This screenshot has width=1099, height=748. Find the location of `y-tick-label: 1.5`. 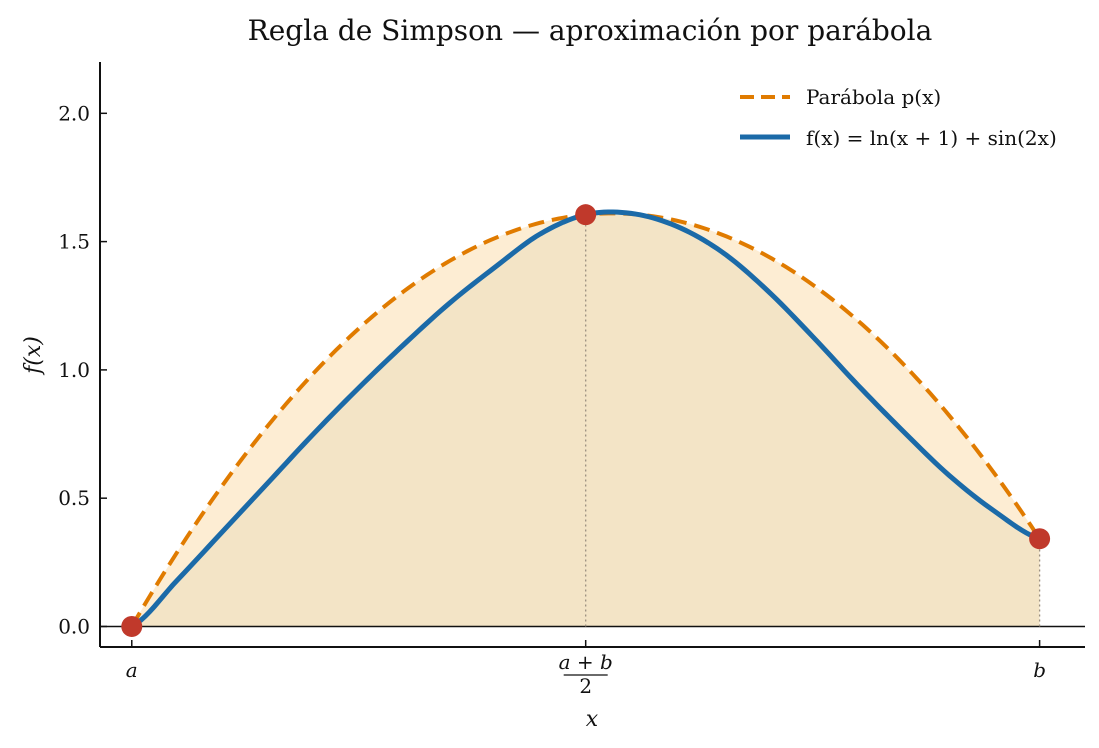

y-tick-label: 1.5 is located at coordinates (74, 242).